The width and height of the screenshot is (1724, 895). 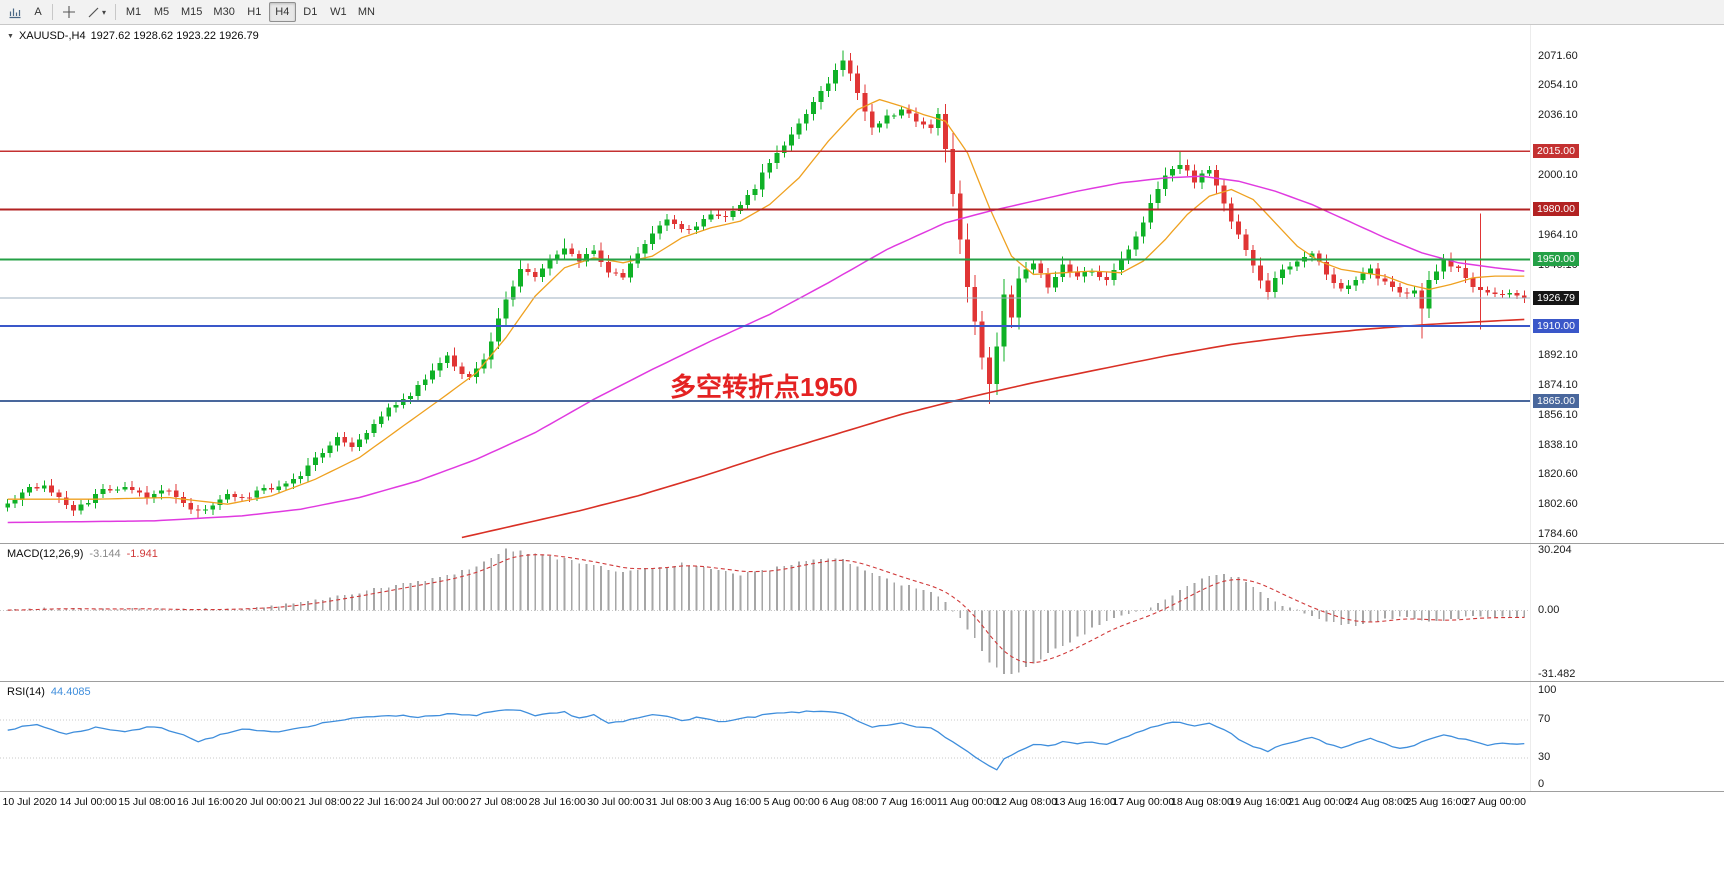 What do you see at coordinates (338, 12) in the screenshot?
I see `timeframe-button-w1: W1` at bounding box center [338, 12].